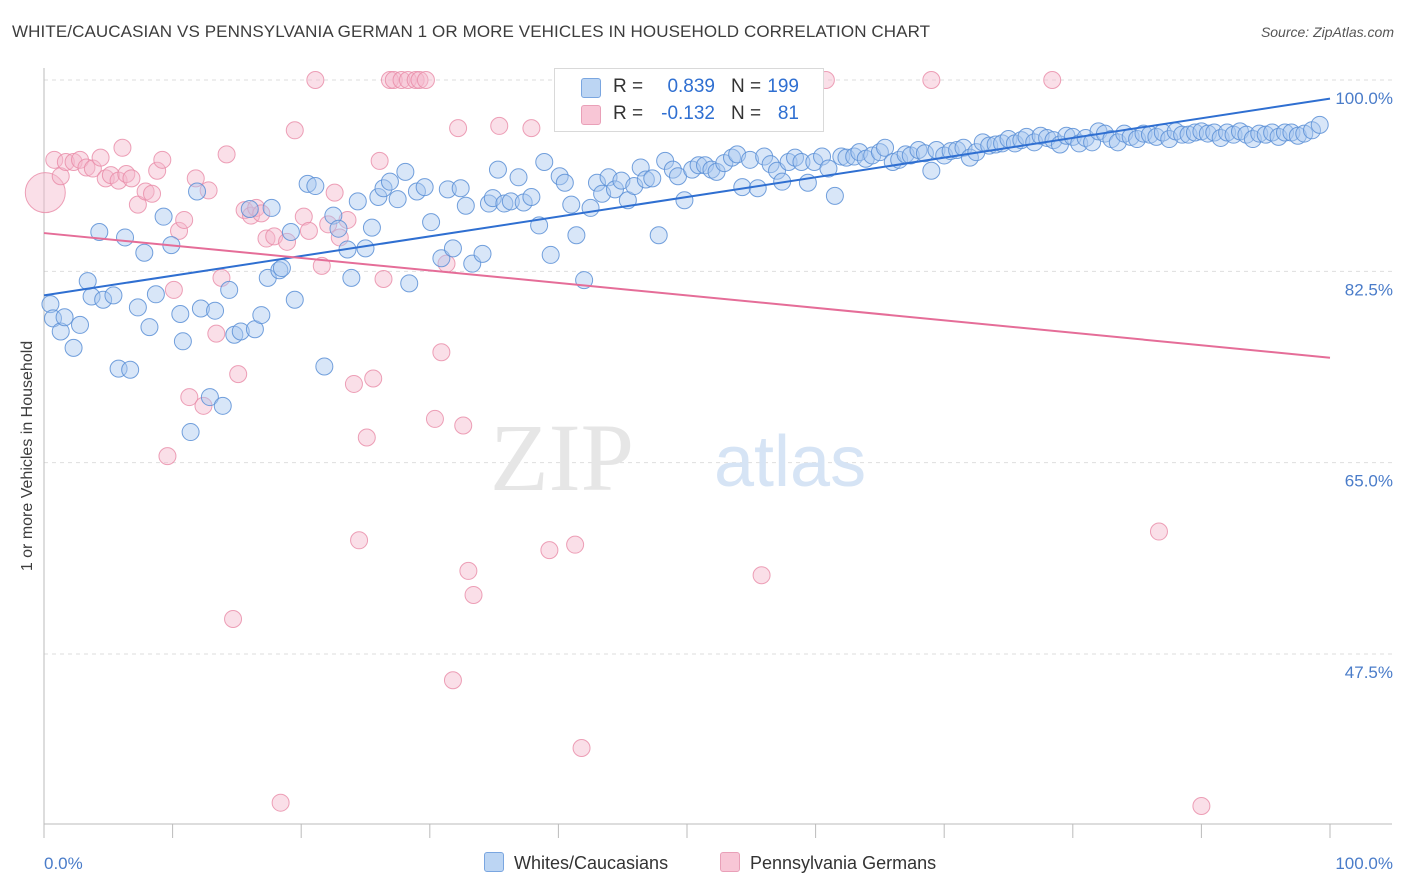 The image size is (1406, 892). What do you see at coordinates (783, 86) in the screenshot?
I see `n-value: 199` at bounding box center [783, 86].